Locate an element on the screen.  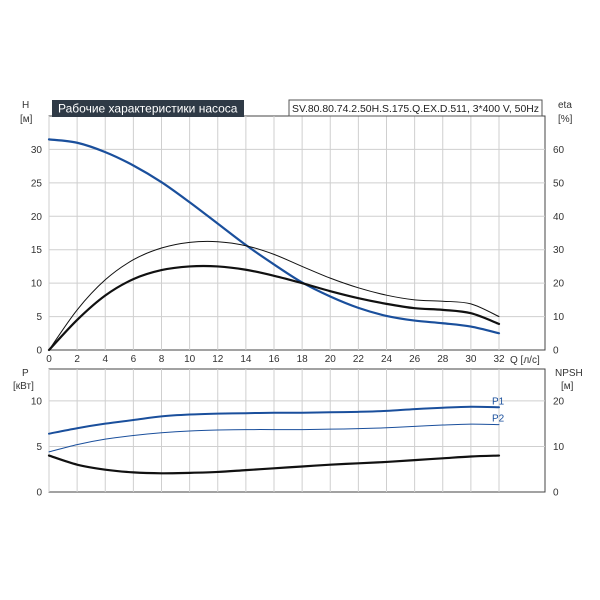
x-tick-label: 18 is located at coordinates (303, 359).